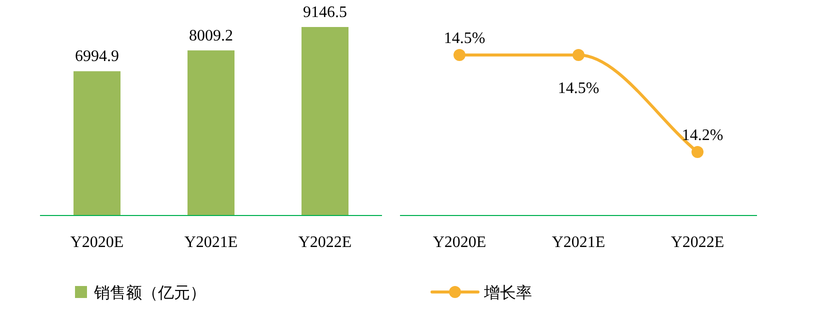 The height and width of the screenshot is (324, 832). What do you see at coordinates (149, 292) in the screenshot?
I see `legend-label: 销售额（亿元）` at bounding box center [149, 292].